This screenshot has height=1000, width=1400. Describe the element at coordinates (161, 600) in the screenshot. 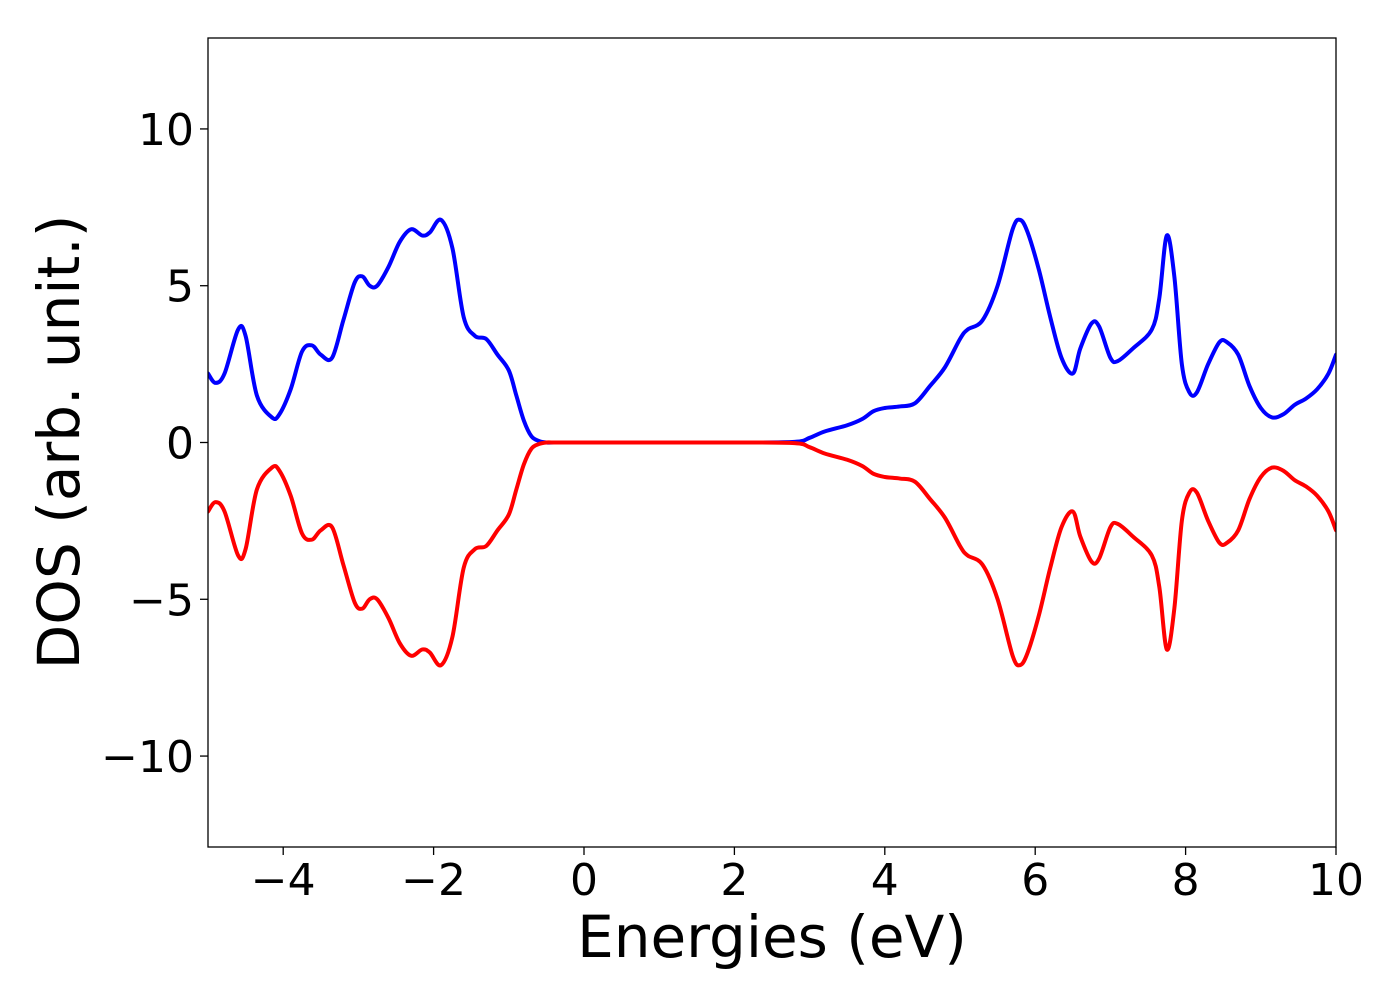

I see `y-tick-label: −5` at that location.